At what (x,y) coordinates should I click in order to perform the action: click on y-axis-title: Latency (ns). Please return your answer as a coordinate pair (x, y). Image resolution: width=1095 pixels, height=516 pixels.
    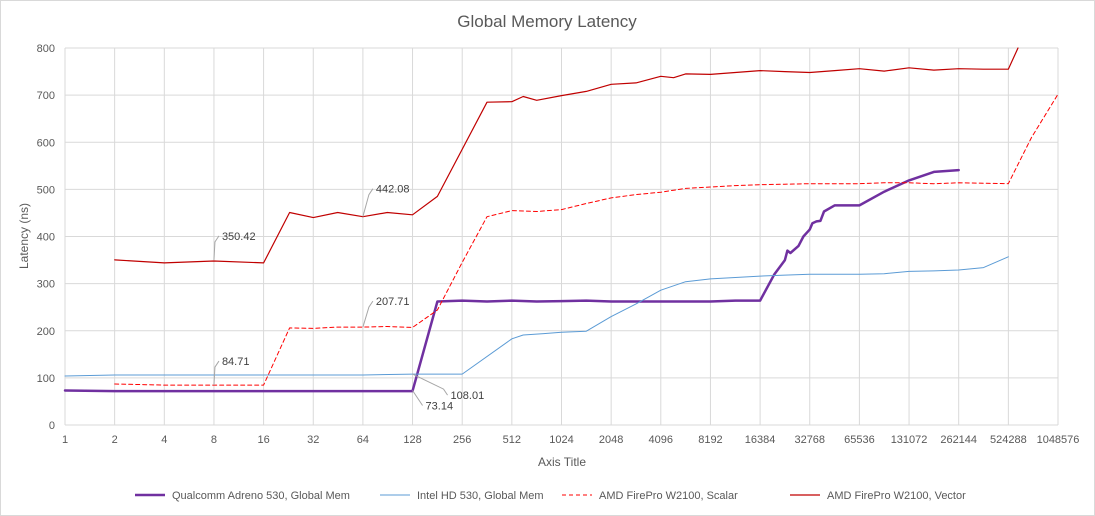
    Looking at the image, I should click on (24, 236).